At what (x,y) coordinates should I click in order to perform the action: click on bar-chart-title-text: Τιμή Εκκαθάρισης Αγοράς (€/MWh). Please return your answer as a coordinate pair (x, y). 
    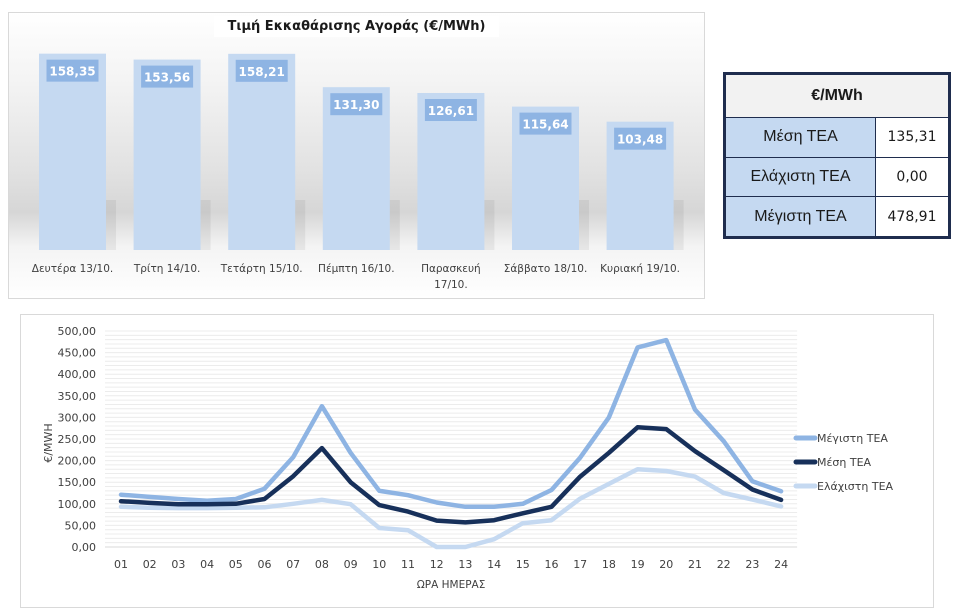
    Looking at the image, I should click on (356, 26).